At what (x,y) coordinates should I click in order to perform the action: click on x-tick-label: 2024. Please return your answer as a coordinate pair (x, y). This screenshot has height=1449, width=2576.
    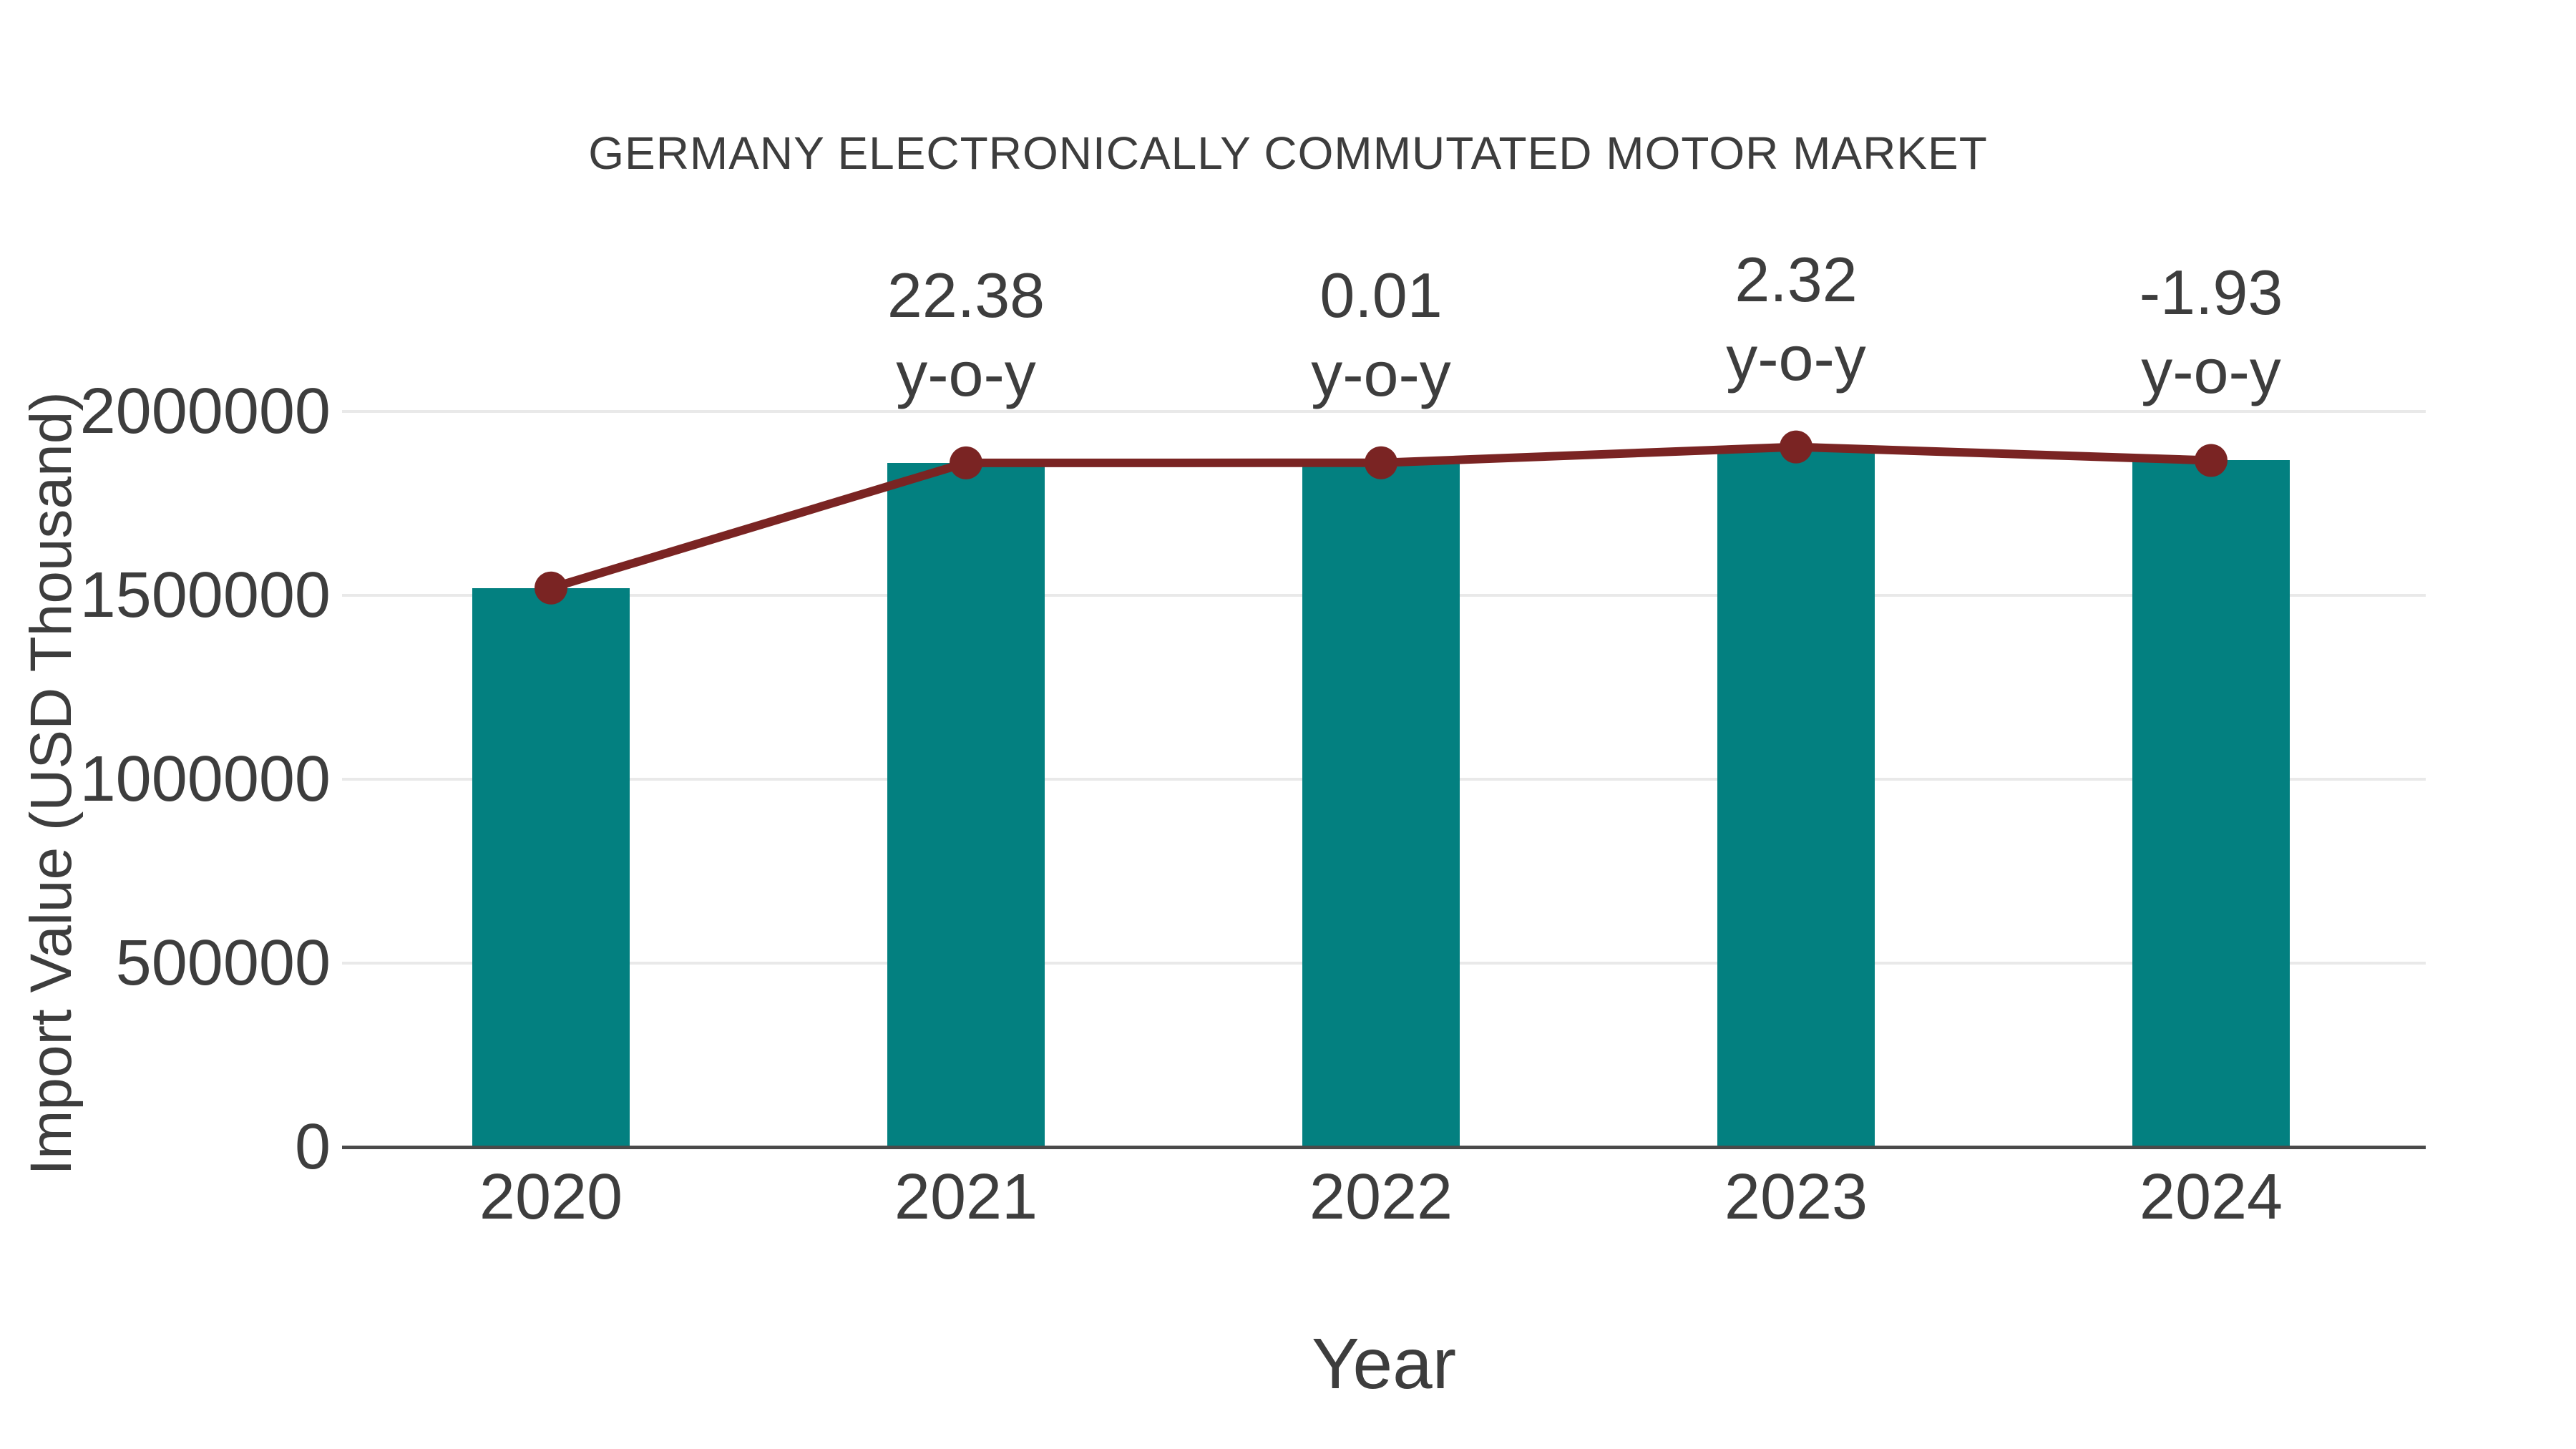
    Looking at the image, I should click on (2211, 1197).